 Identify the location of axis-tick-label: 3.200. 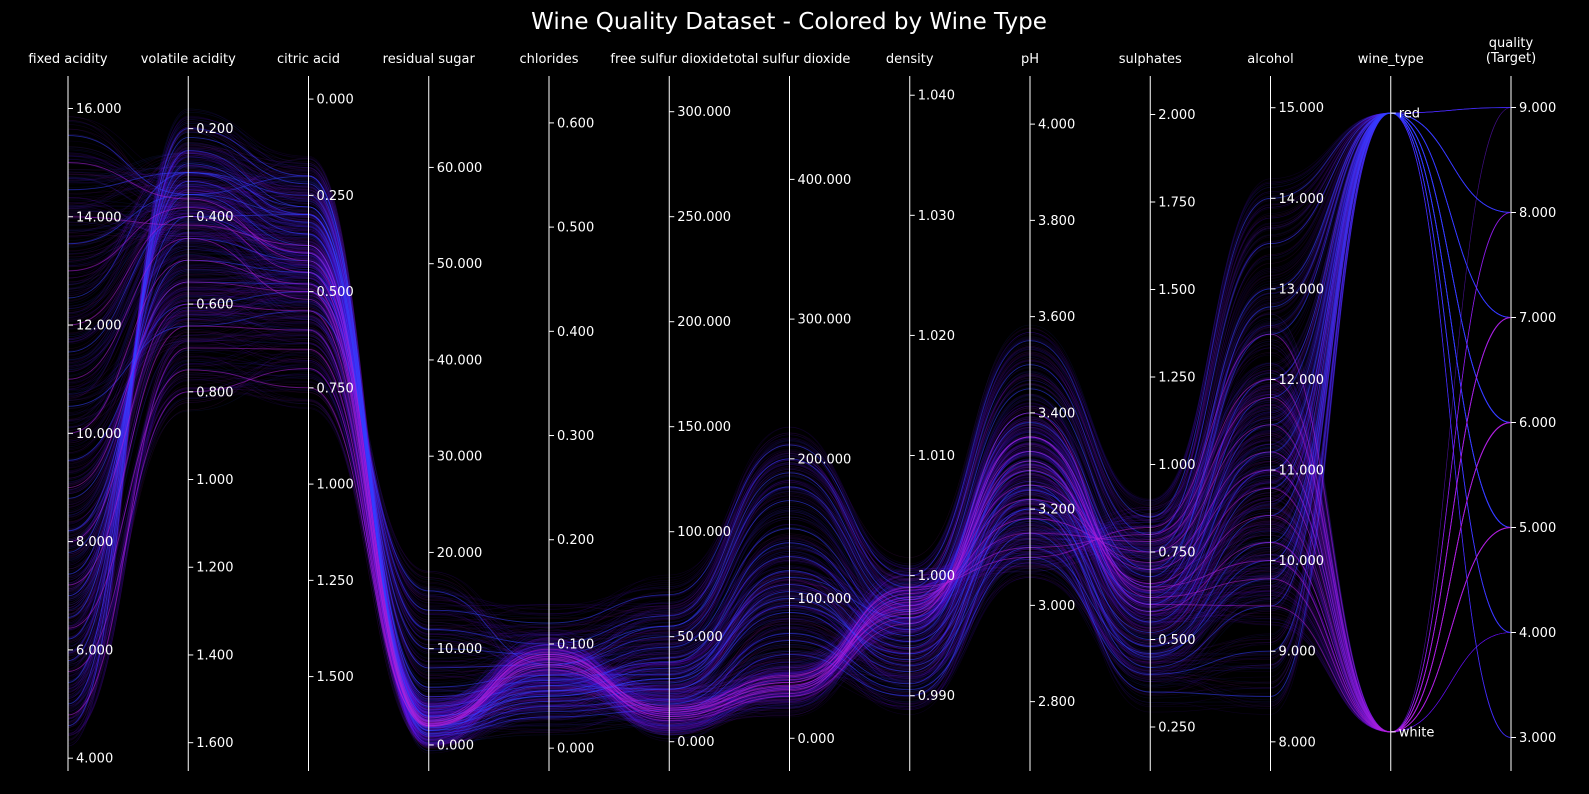
(1056, 510).